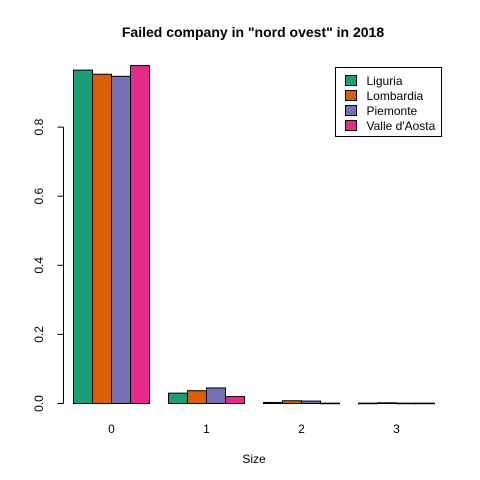 Image resolution: width=480 pixels, height=480 pixels. What do you see at coordinates (385, 81) in the screenshot?
I see `legend-label: Liguria` at bounding box center [385, 81].